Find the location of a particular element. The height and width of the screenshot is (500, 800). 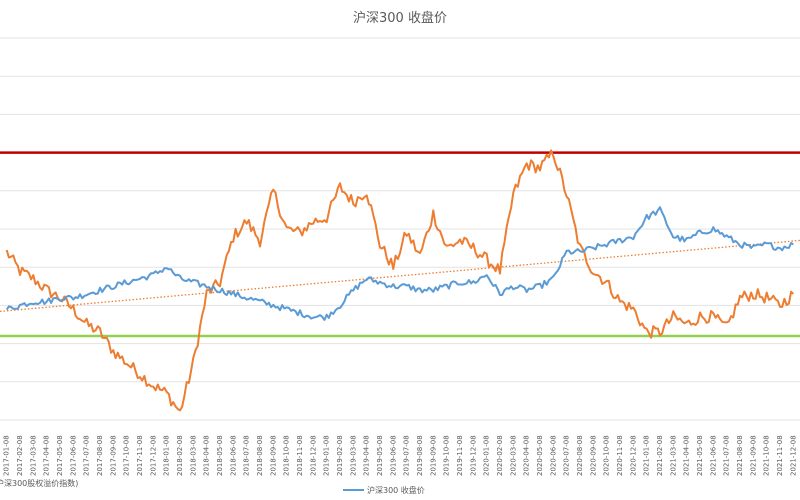

x-tick-label: 2020-05-08 is located at coordinates (540, 455).